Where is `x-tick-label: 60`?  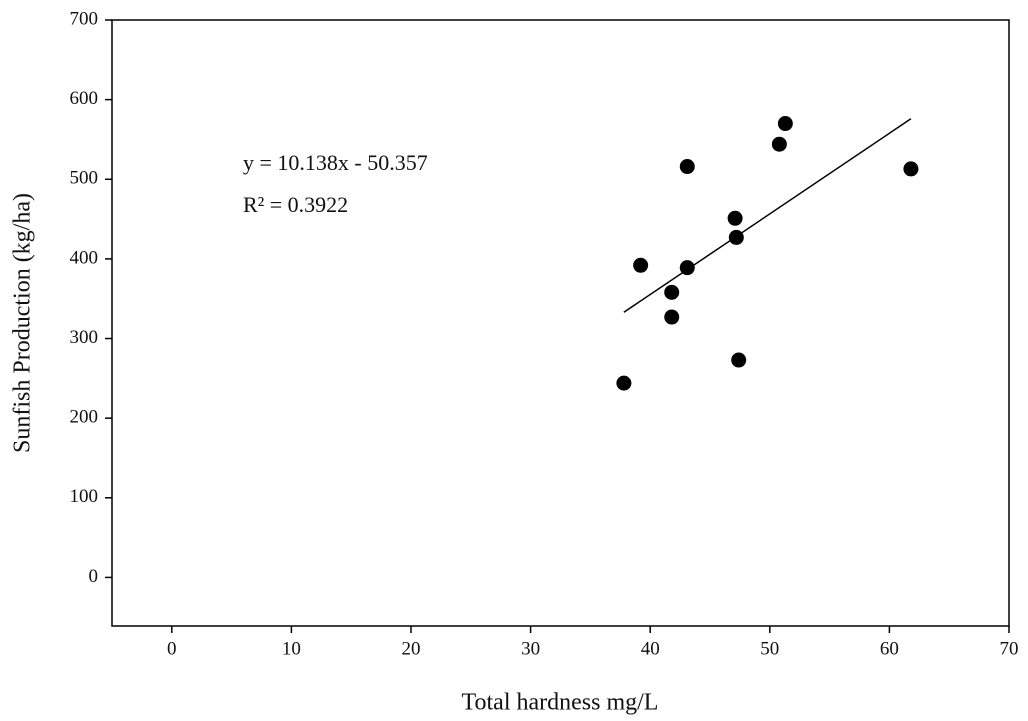
x-tick-label: 60 is located at coordinates (889, 648).